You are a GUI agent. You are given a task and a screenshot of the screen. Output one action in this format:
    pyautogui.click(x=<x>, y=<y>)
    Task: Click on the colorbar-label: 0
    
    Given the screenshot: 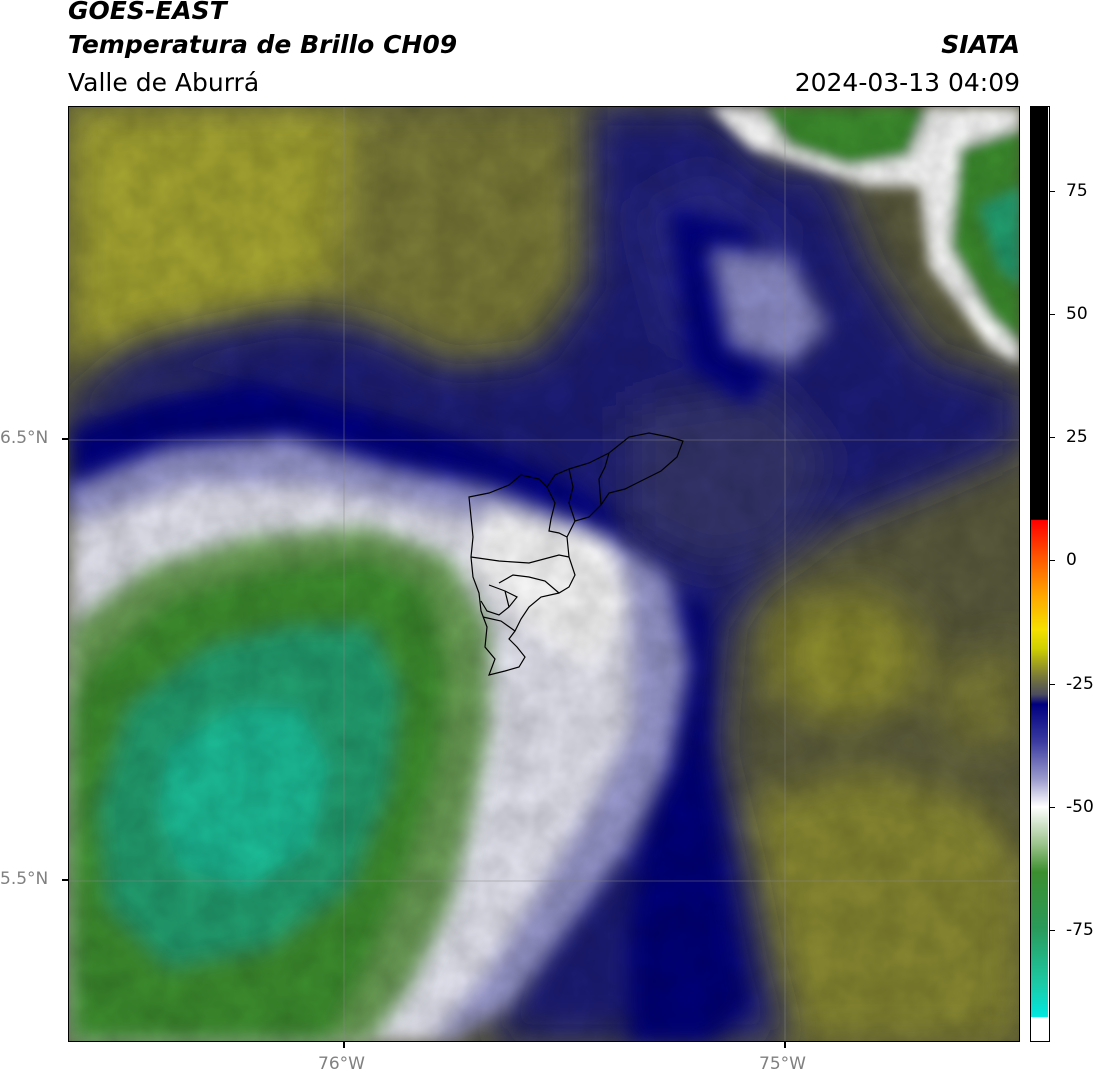 What is the action you would take?
    pyautogui.click(x=1071, y=560)
    